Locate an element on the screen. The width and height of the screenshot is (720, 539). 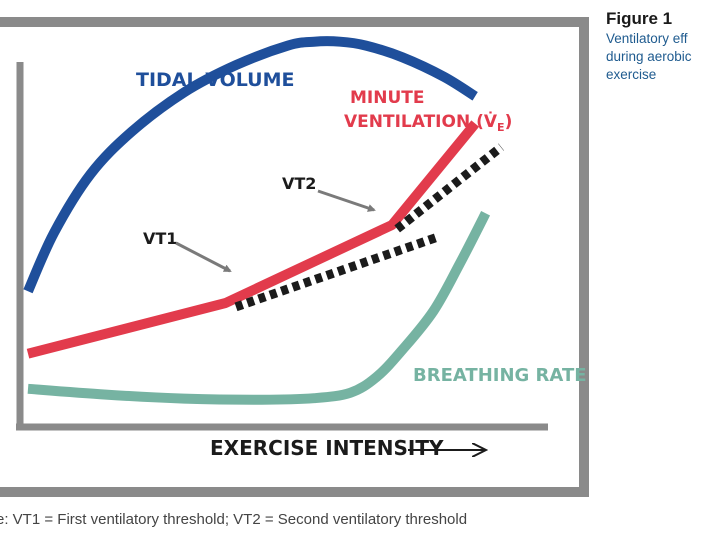
series-label-minute-ventilation-line2: VENTILATION (V̇E) is located at coordinates (428, 122).